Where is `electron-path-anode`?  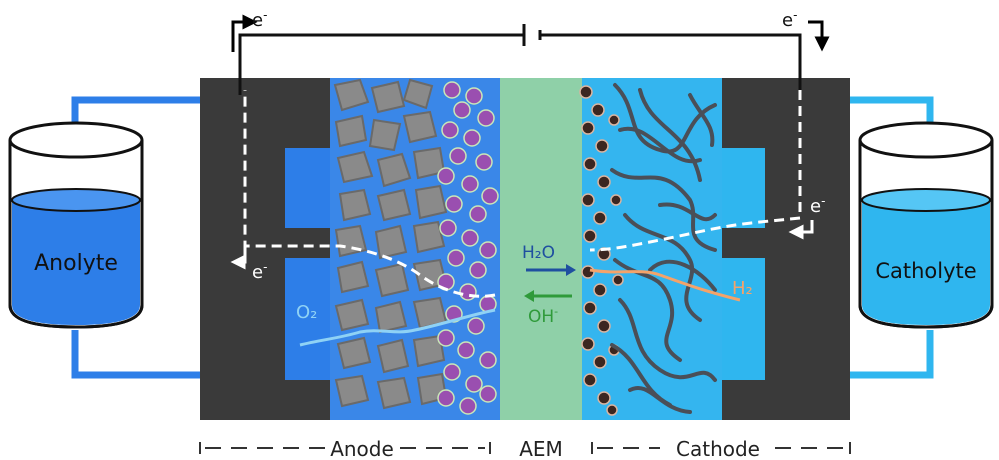 electron-path-anode is located at coordinates (369, 194).